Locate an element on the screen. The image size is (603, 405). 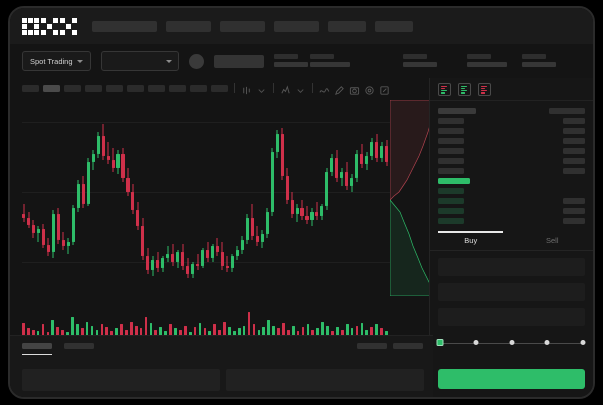
orderbook-spread-row is located at coordinates (511, 181).